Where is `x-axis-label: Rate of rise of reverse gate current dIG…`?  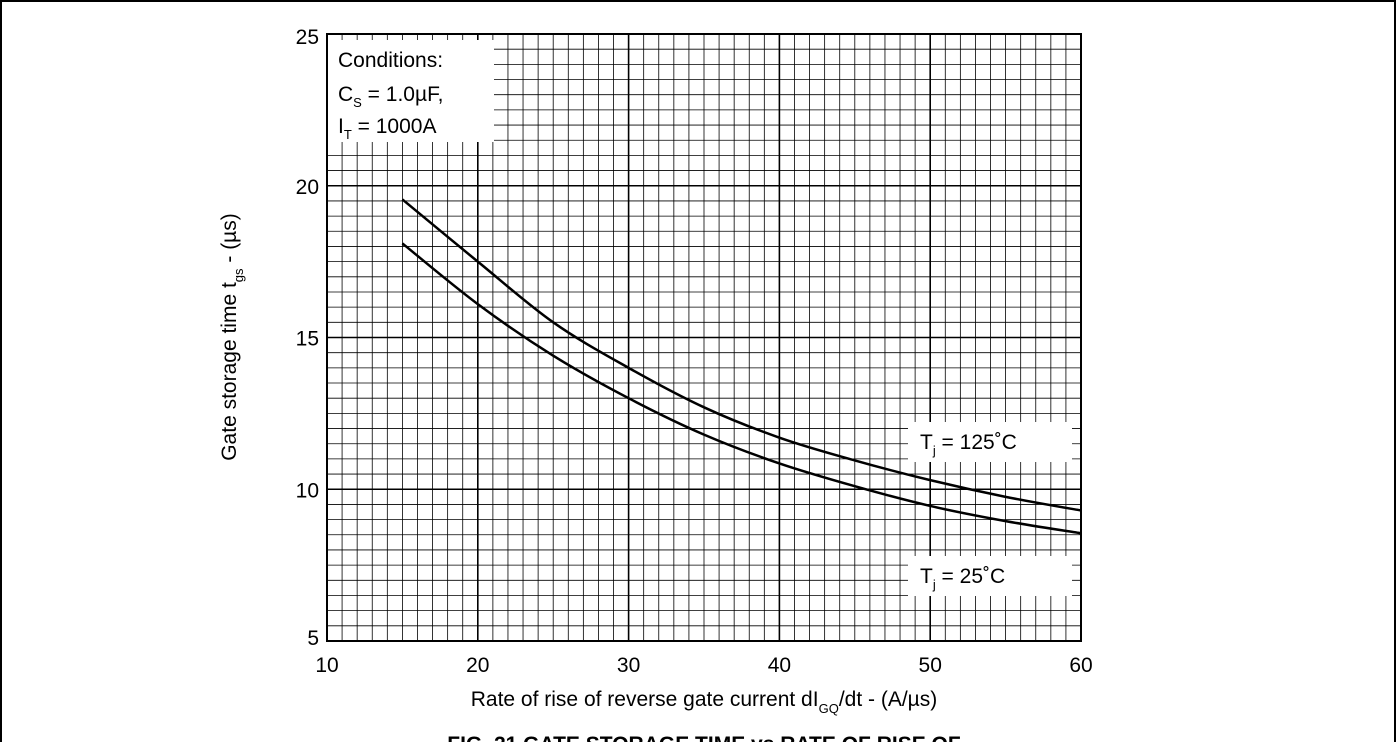
x-axis-label: Rate of rise of reverse gate current dIG… is located at coordinates (704, 702).